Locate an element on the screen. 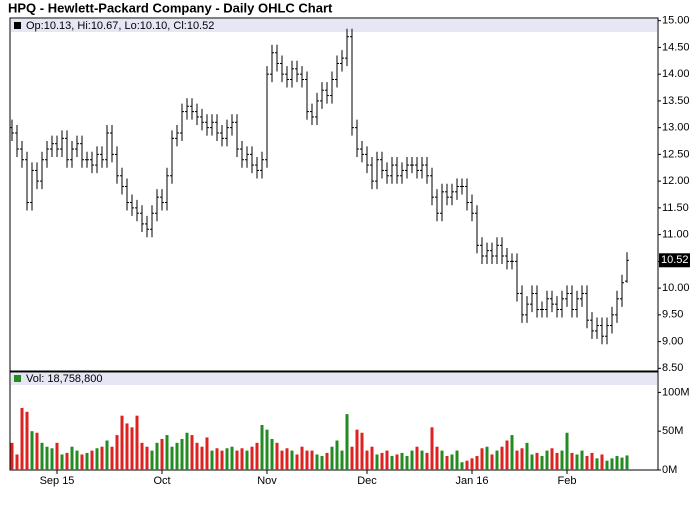  y-tick-label: 10.00 is located at coordinates (676, 288).